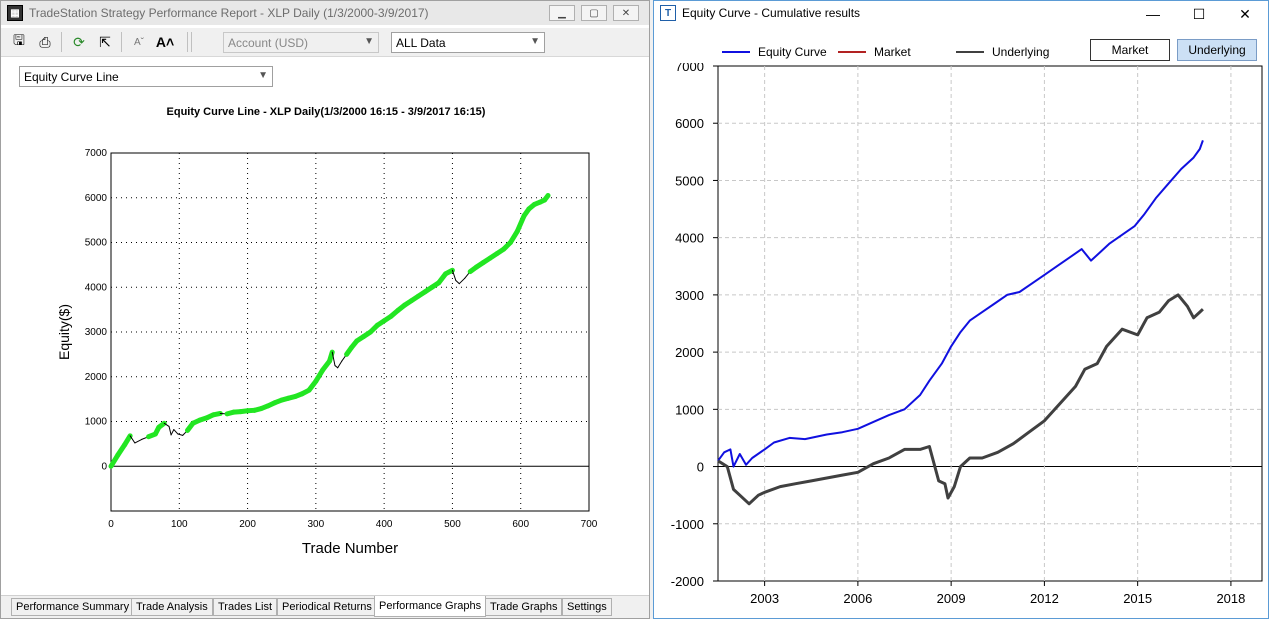  I want to click on underlying-button: Underlying, so click(1217, 50).